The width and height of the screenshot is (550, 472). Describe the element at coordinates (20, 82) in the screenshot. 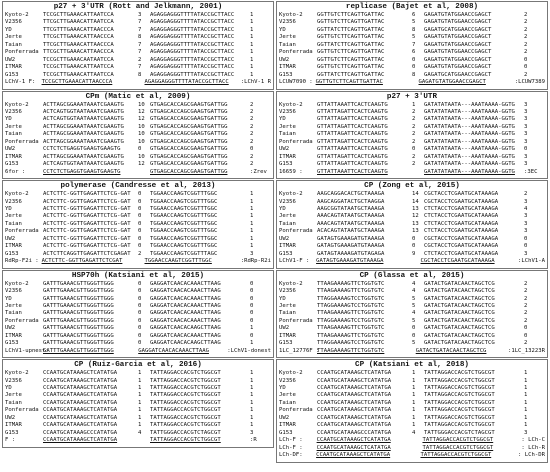

I see `forward-primer-name: LChV-1 F:` at that location.